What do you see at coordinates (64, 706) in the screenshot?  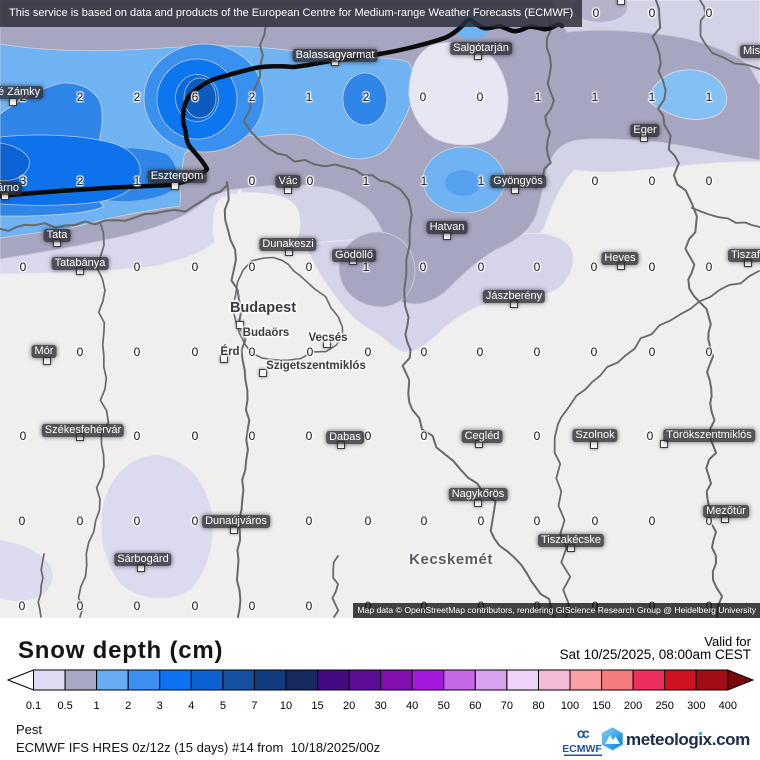 I see `svg-text: 0.5` at bounding box center [64, 706].